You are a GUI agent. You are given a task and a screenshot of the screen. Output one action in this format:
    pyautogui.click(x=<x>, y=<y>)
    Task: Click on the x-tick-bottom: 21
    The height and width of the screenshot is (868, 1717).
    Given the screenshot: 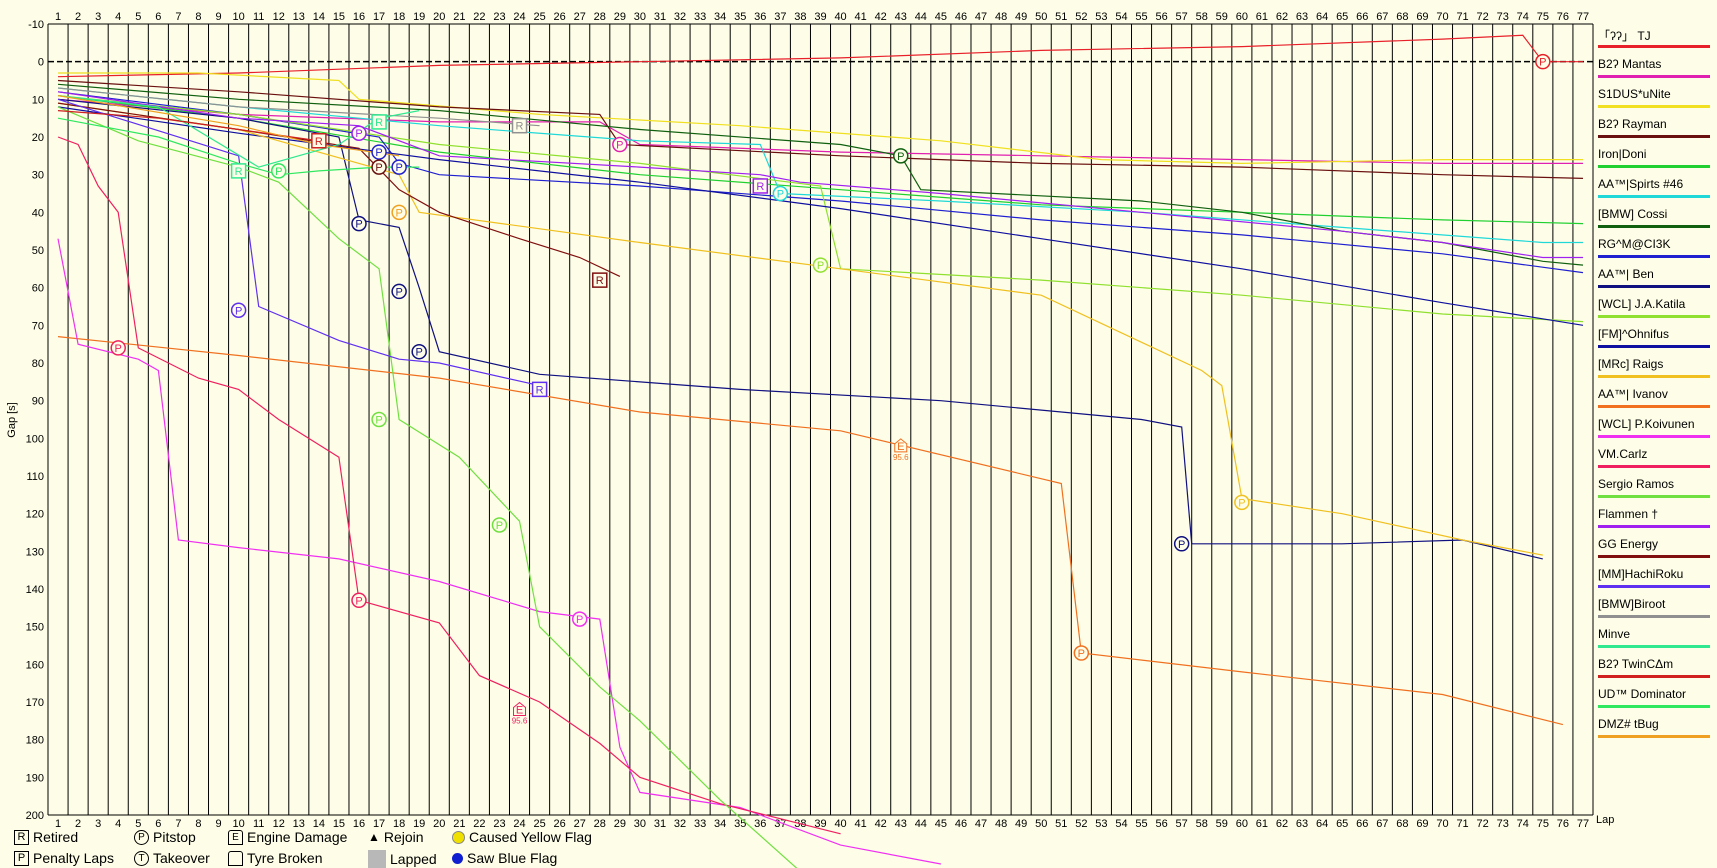 What is the action you would take?
    pyautogui.click(x=459, y=824)
    